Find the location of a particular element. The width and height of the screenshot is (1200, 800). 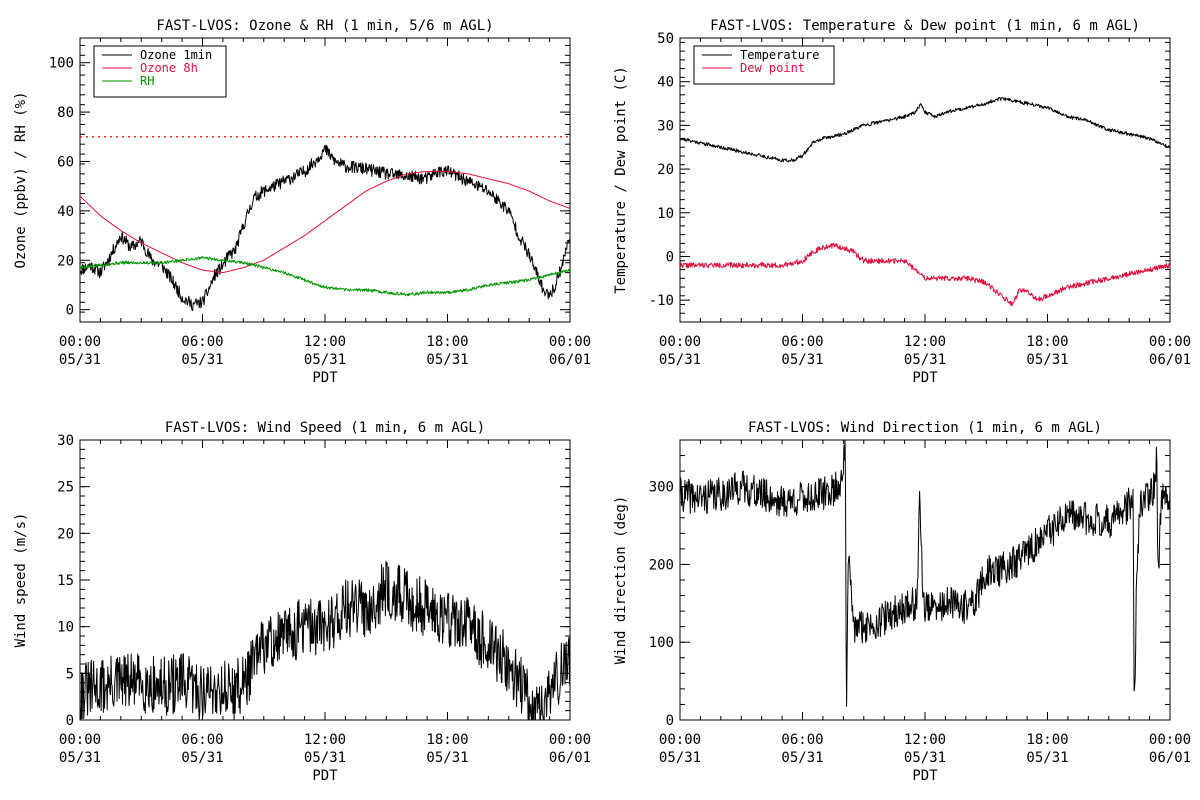

y-tick-label: 60 is located at coordinates (65, 162).